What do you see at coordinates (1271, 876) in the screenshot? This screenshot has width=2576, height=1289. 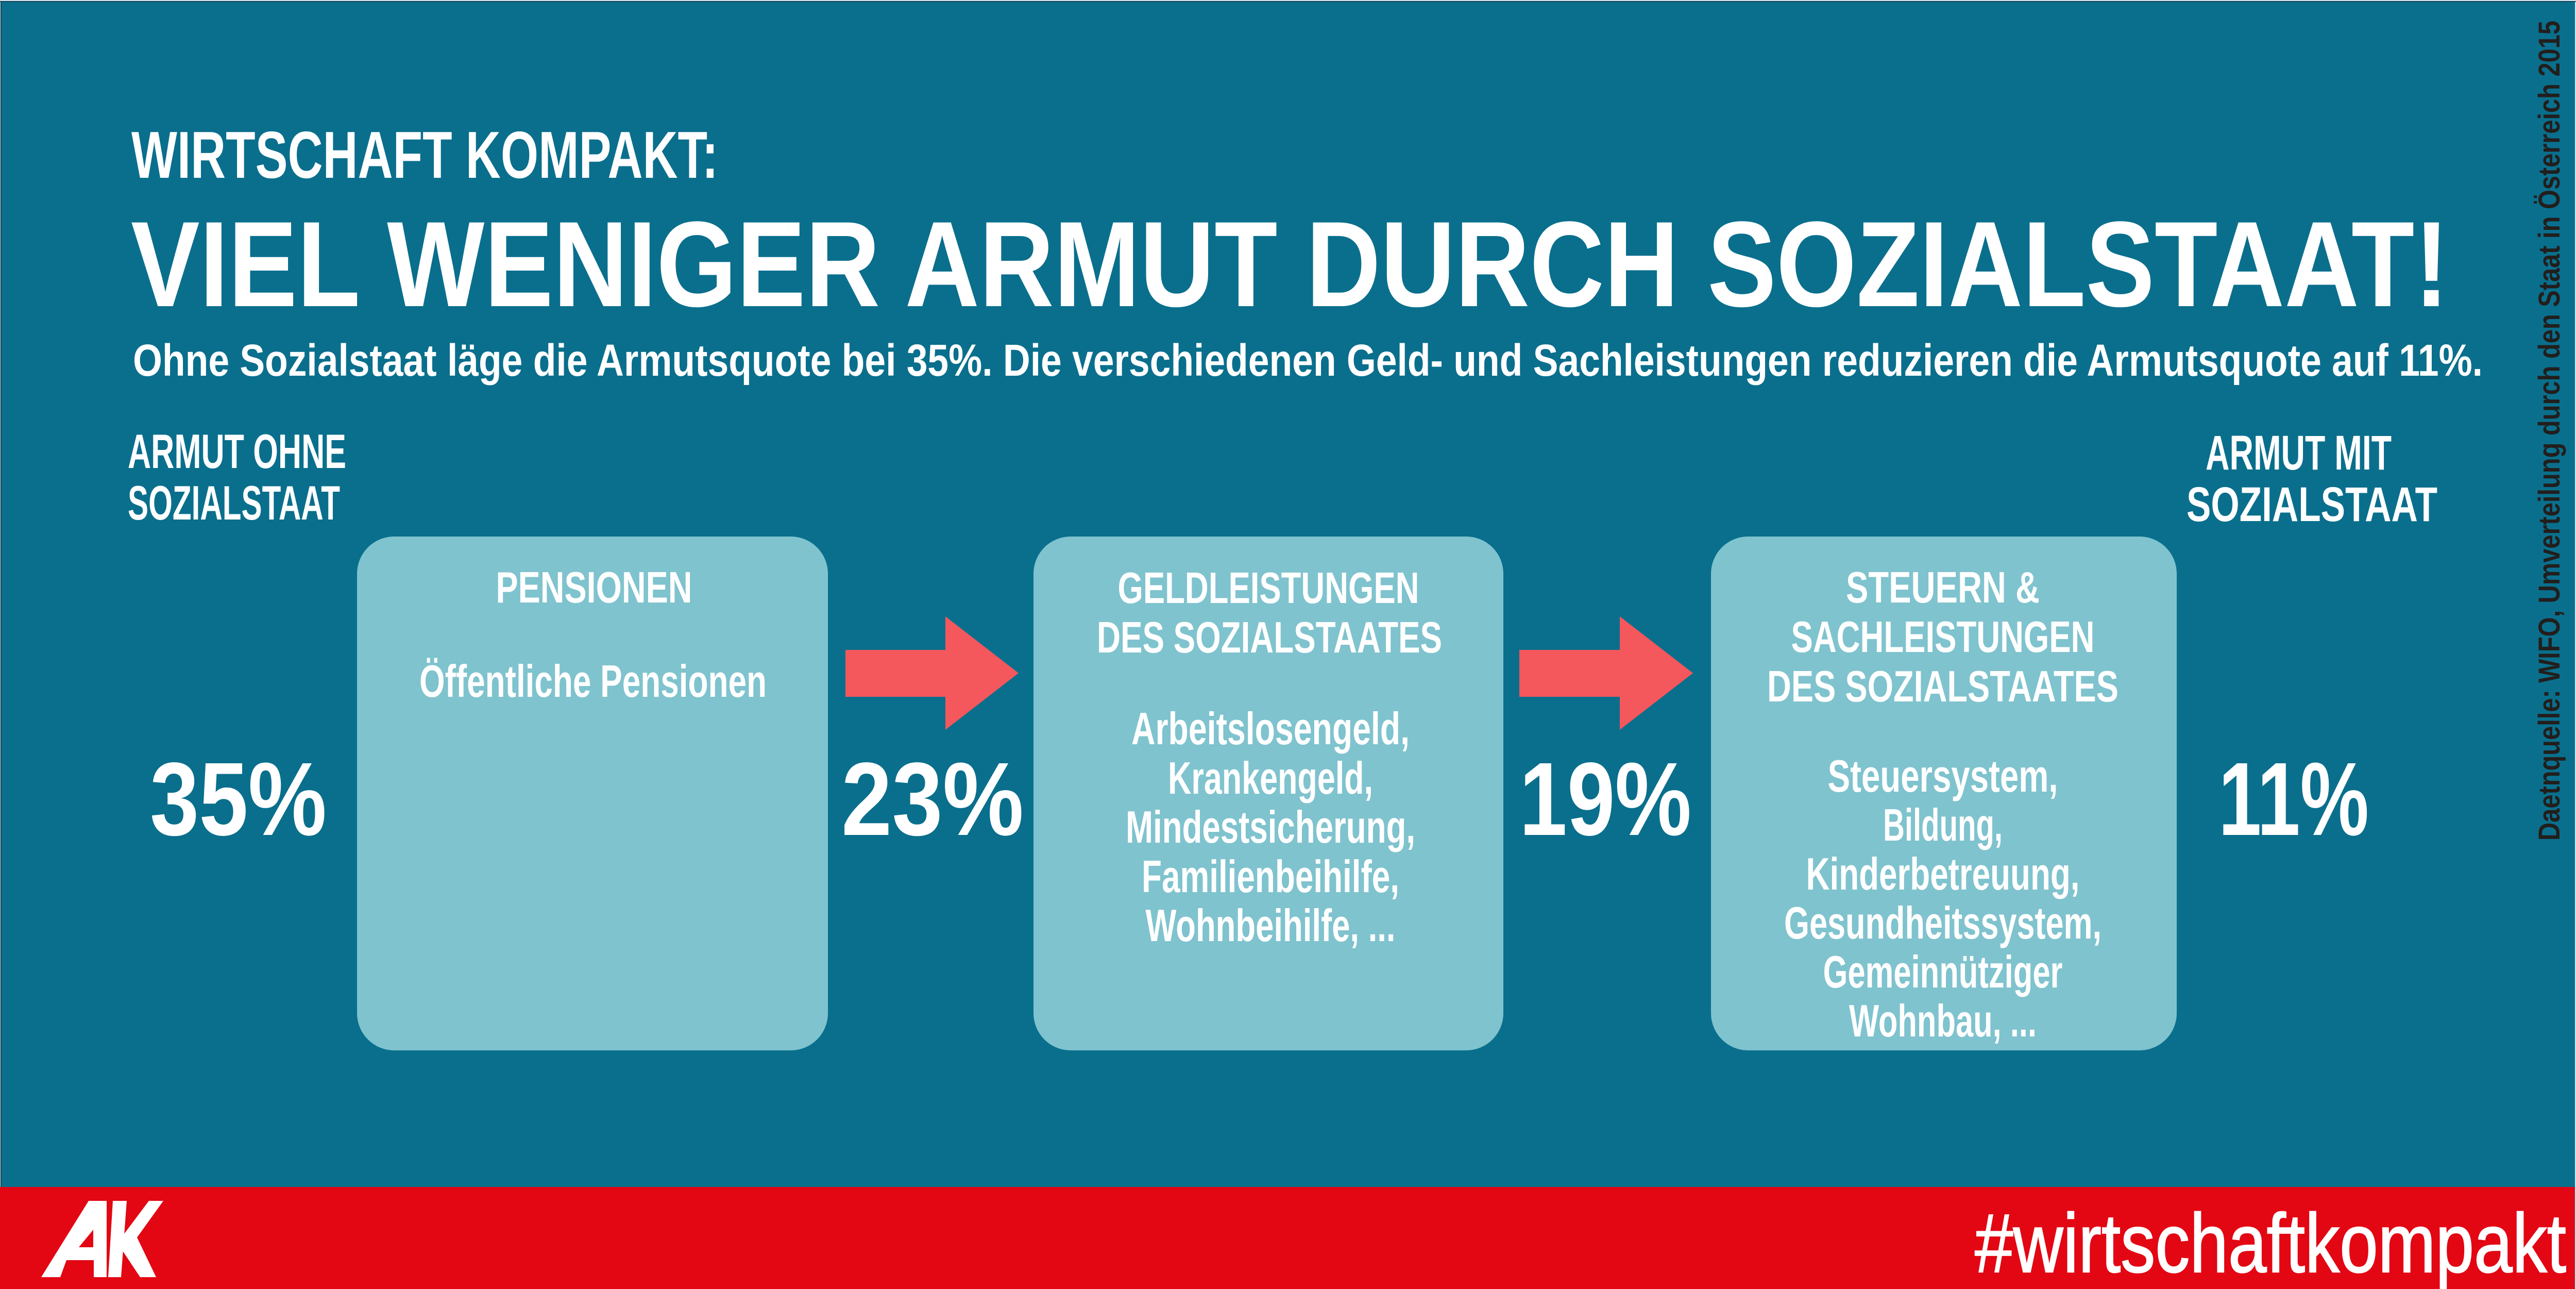 I see `svg-text: Familienbeihilfe,` at bounding box center [1271, 876].